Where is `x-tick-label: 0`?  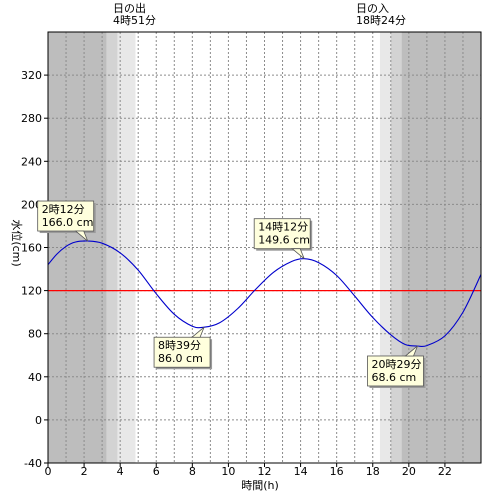
x-tick-label: 0 is located at coordinates (48, 471).